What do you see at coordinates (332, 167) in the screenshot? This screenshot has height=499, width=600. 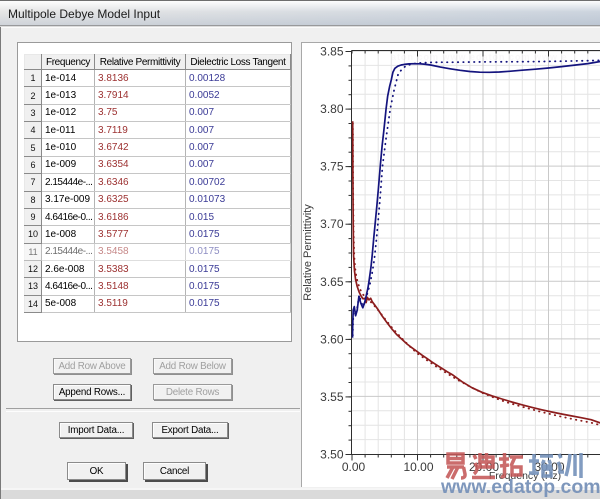 I see `svg-text: 3.75` at bounding box center [332, 167].